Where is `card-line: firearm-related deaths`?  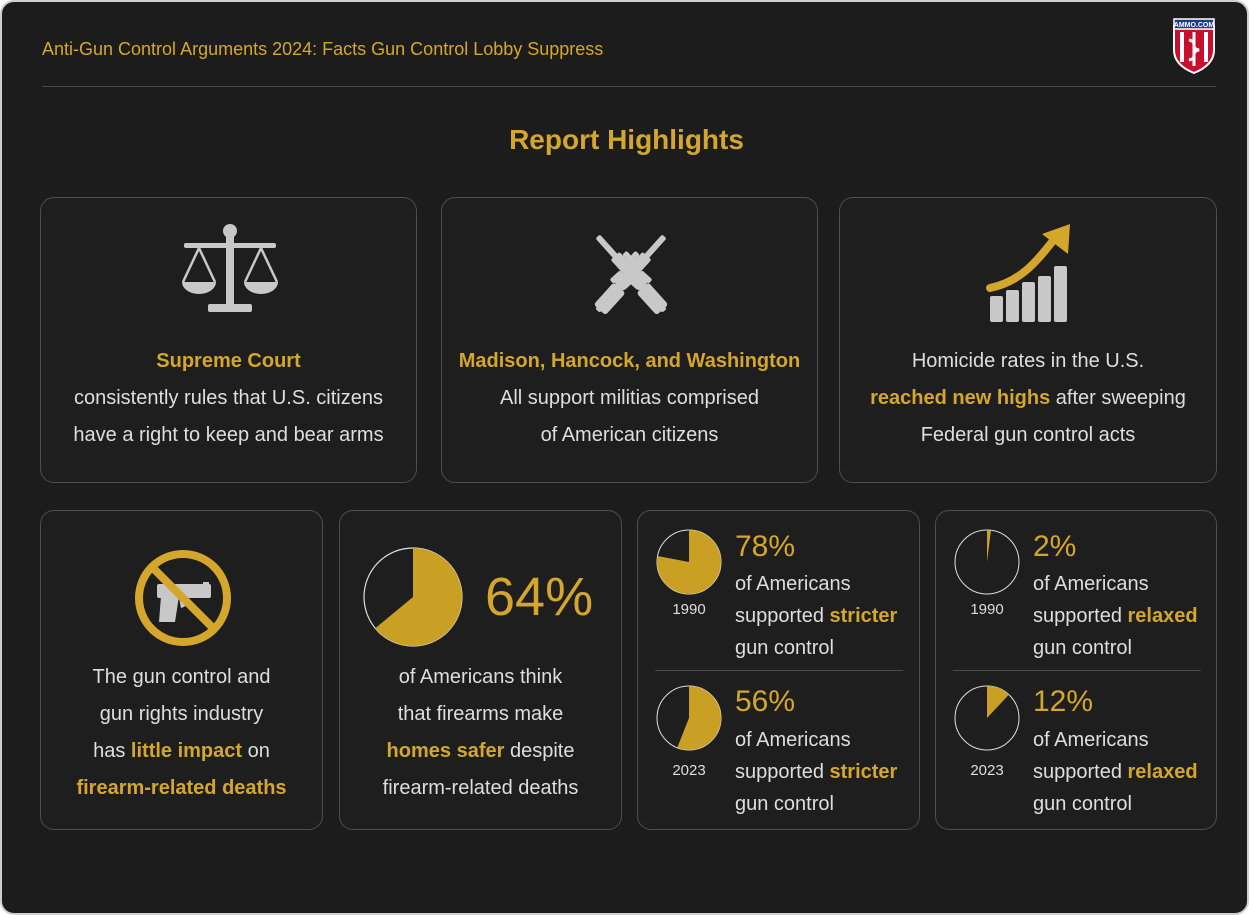 card-line: firearm-related deaths is located at coordinates (480, 788).